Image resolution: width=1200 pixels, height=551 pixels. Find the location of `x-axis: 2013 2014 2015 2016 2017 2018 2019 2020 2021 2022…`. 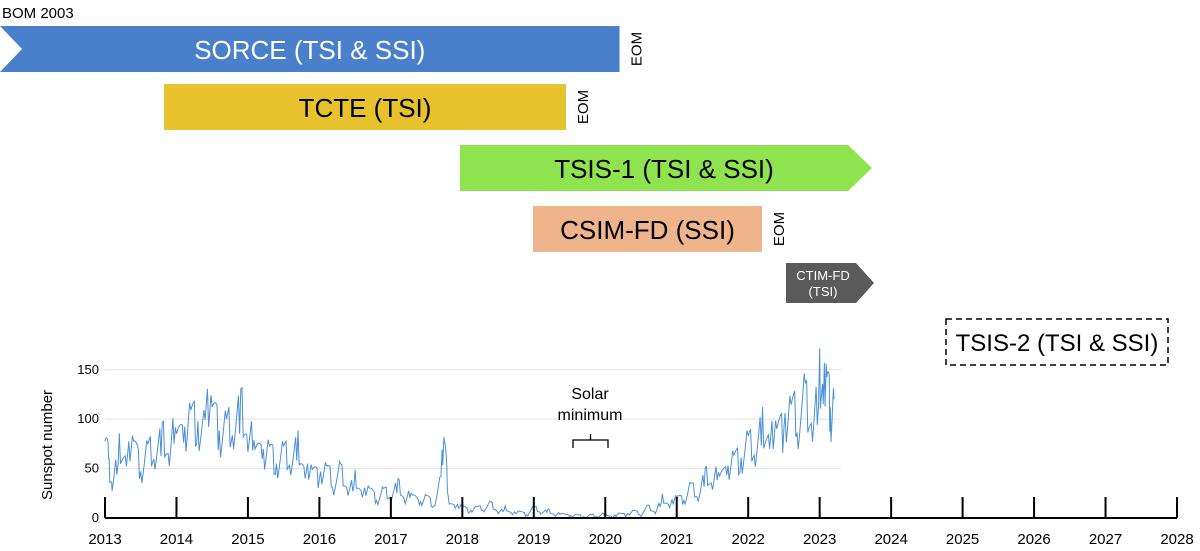

x-axis: 2013 2014 2015 2016 2017 2018 2019 2020 2021 2022… is located at coordinates (641, 522).